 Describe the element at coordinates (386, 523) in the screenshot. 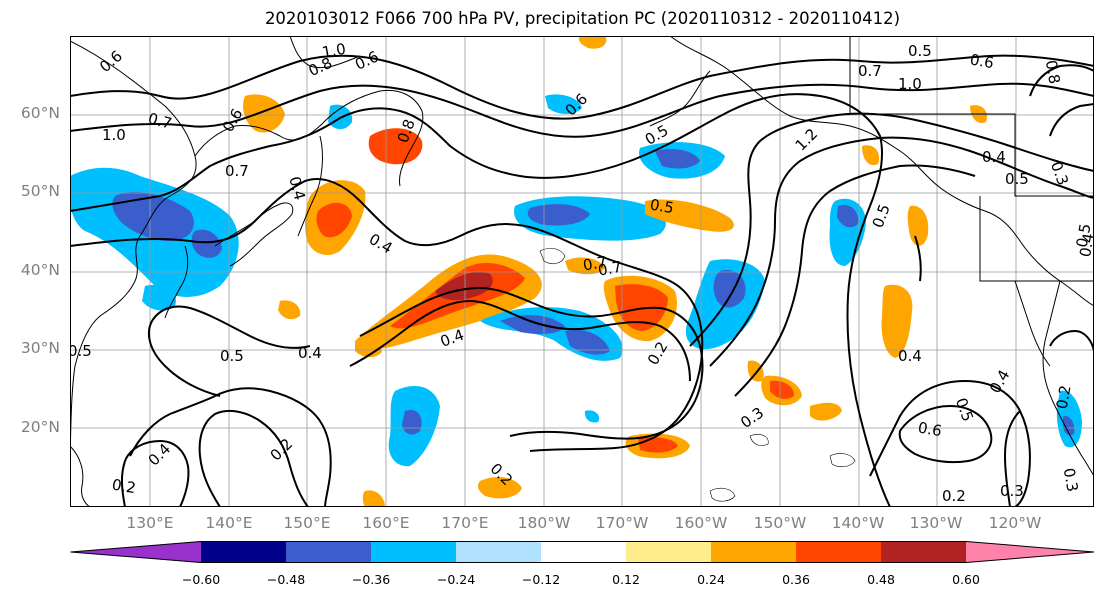

I see `longitude-label: 160°E` at that location.